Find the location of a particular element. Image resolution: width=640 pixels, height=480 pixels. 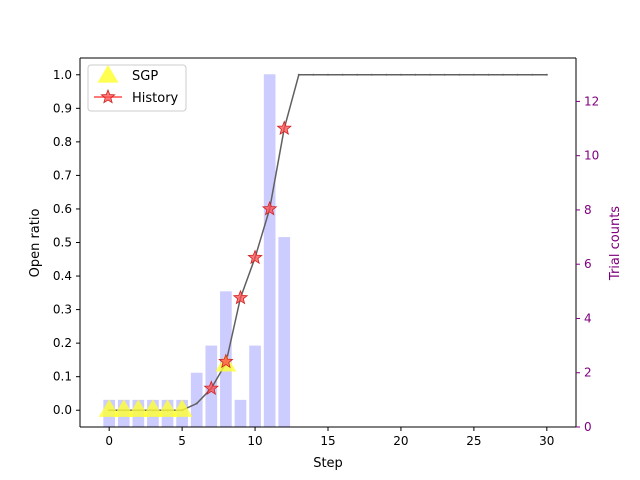

legend-sgp-triangle is located at coordinates (108, 74).